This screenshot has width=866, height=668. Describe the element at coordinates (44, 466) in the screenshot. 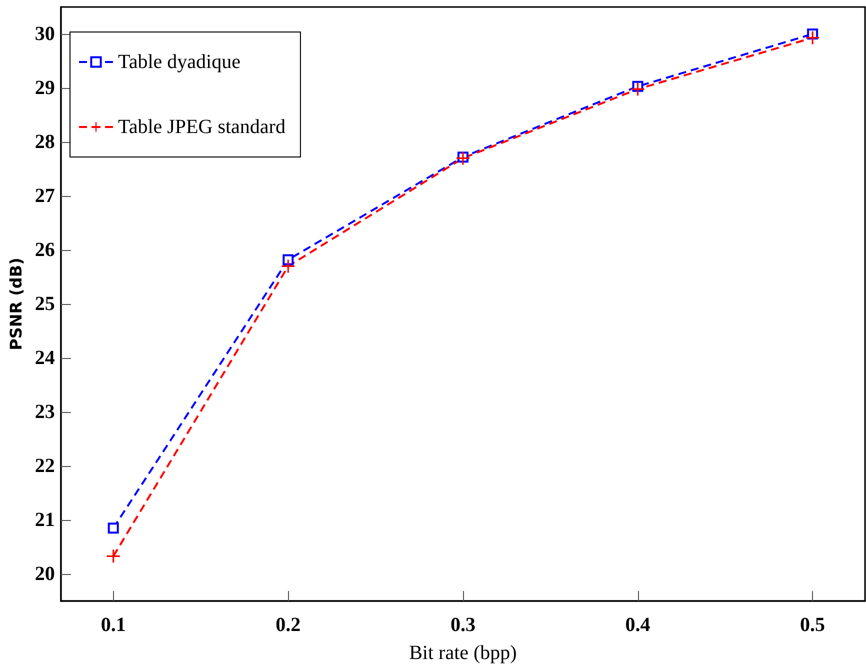

I see `y-tick-label: 22` at that location.